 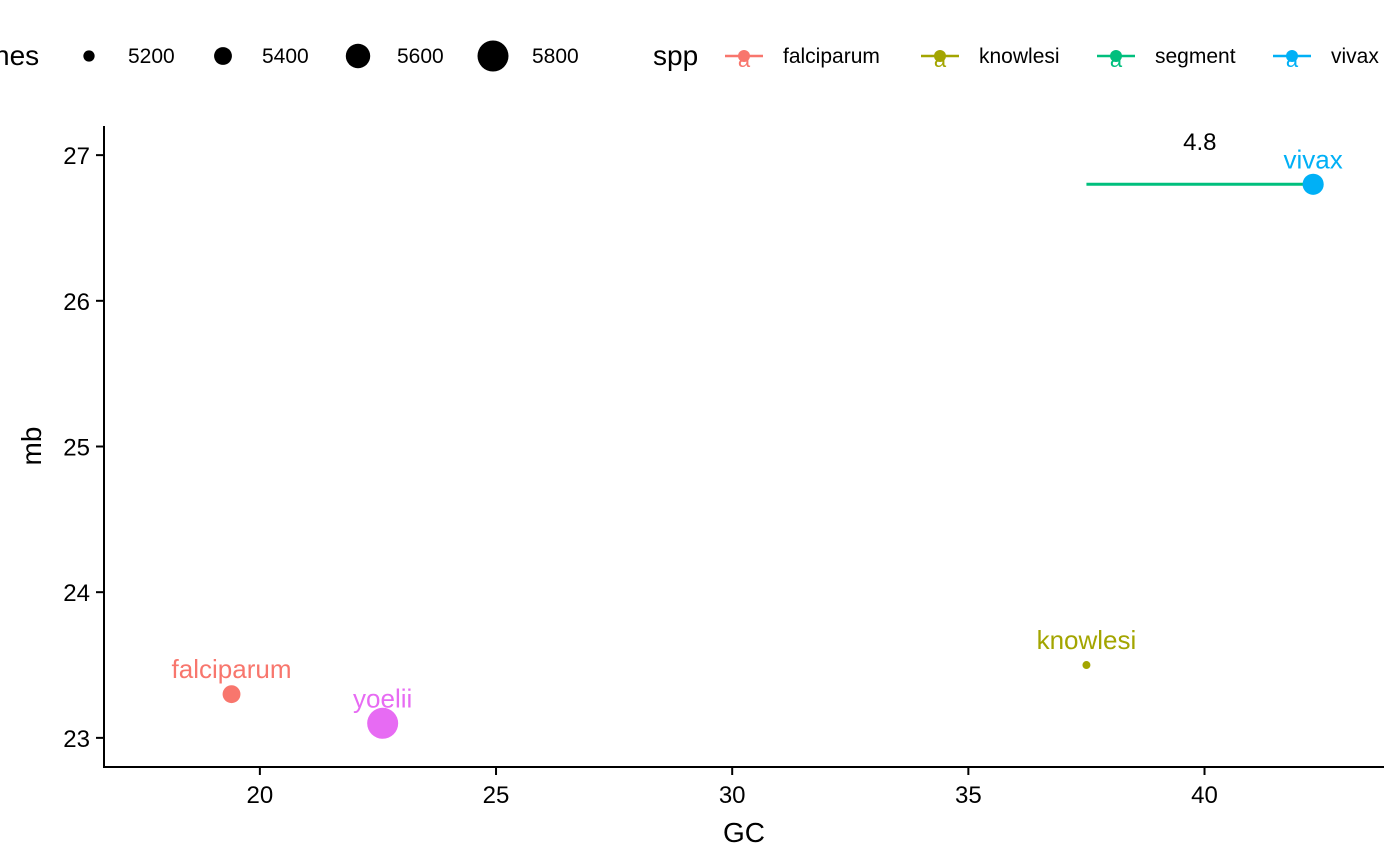 I want to click on size-legend-label: 5400, so click(x=285, y=56).